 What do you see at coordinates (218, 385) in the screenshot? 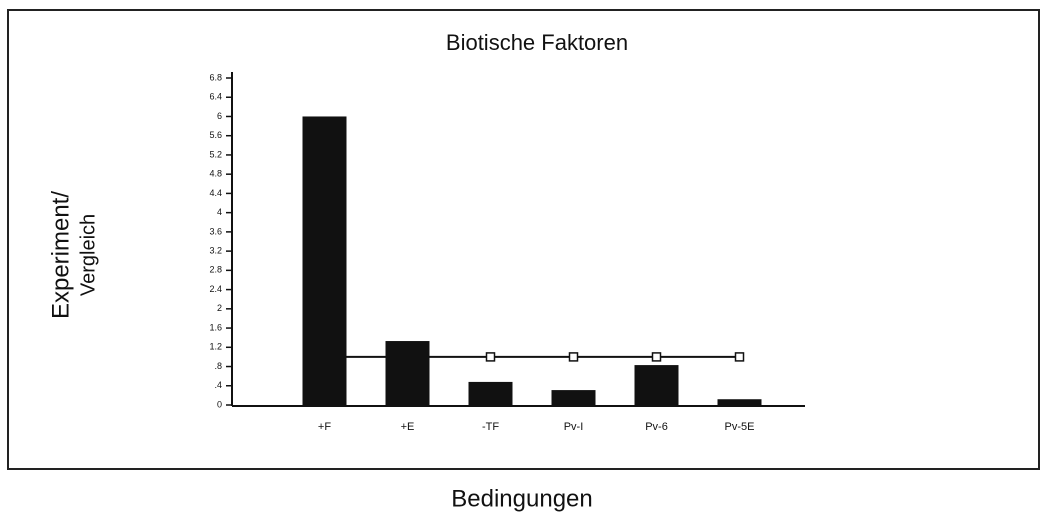
I see `y-tick-label: .4` at bounding box center [218, 385].